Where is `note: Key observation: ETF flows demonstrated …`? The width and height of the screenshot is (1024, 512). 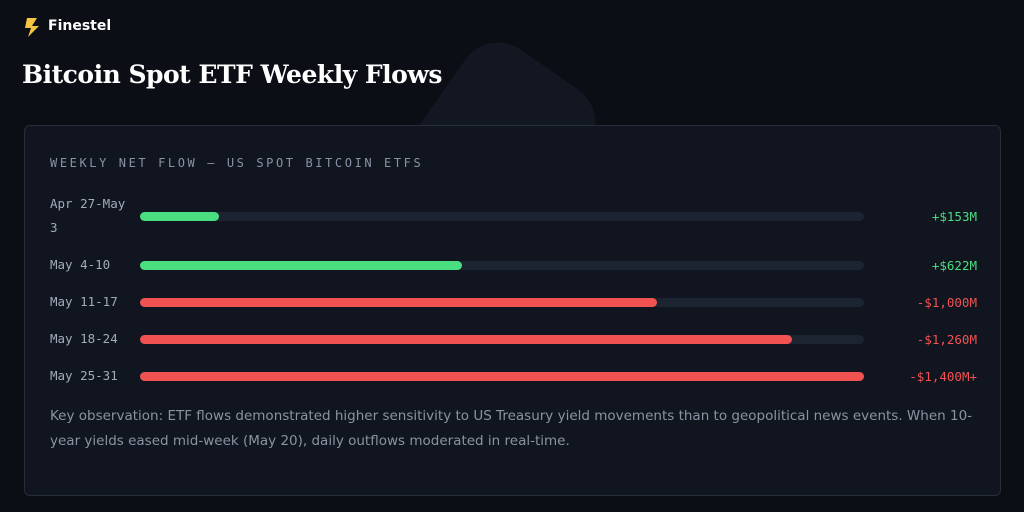
note: Key observation: ETF flows demonstrated … is located at coordinates (511, 428).